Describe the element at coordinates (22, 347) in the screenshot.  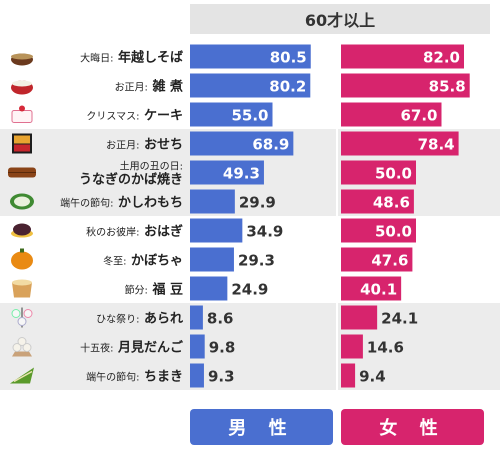
I see `dango-icon` at that location.